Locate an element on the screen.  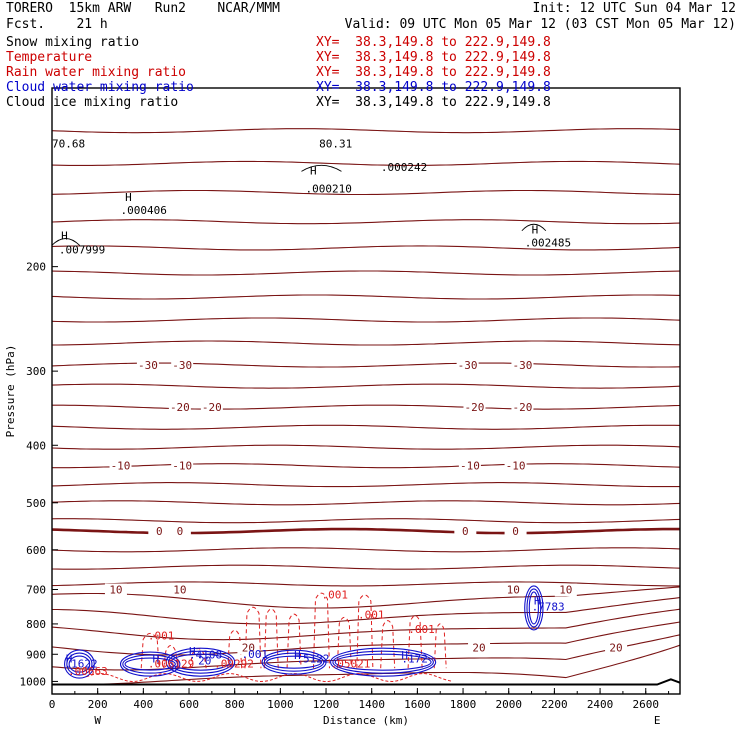
x-axis-label: Distance (km) is located at coordinates (366, 720).